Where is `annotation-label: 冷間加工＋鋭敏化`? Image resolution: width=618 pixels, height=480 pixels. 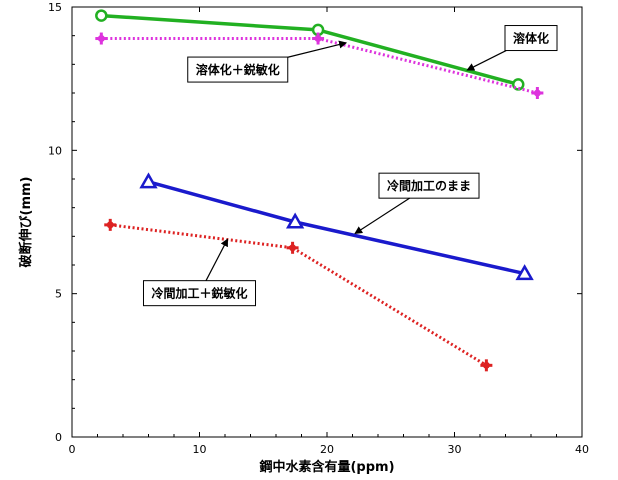
annotation-label: 冷間加工＋鋭敏化 is located at coordinates (199, 293).